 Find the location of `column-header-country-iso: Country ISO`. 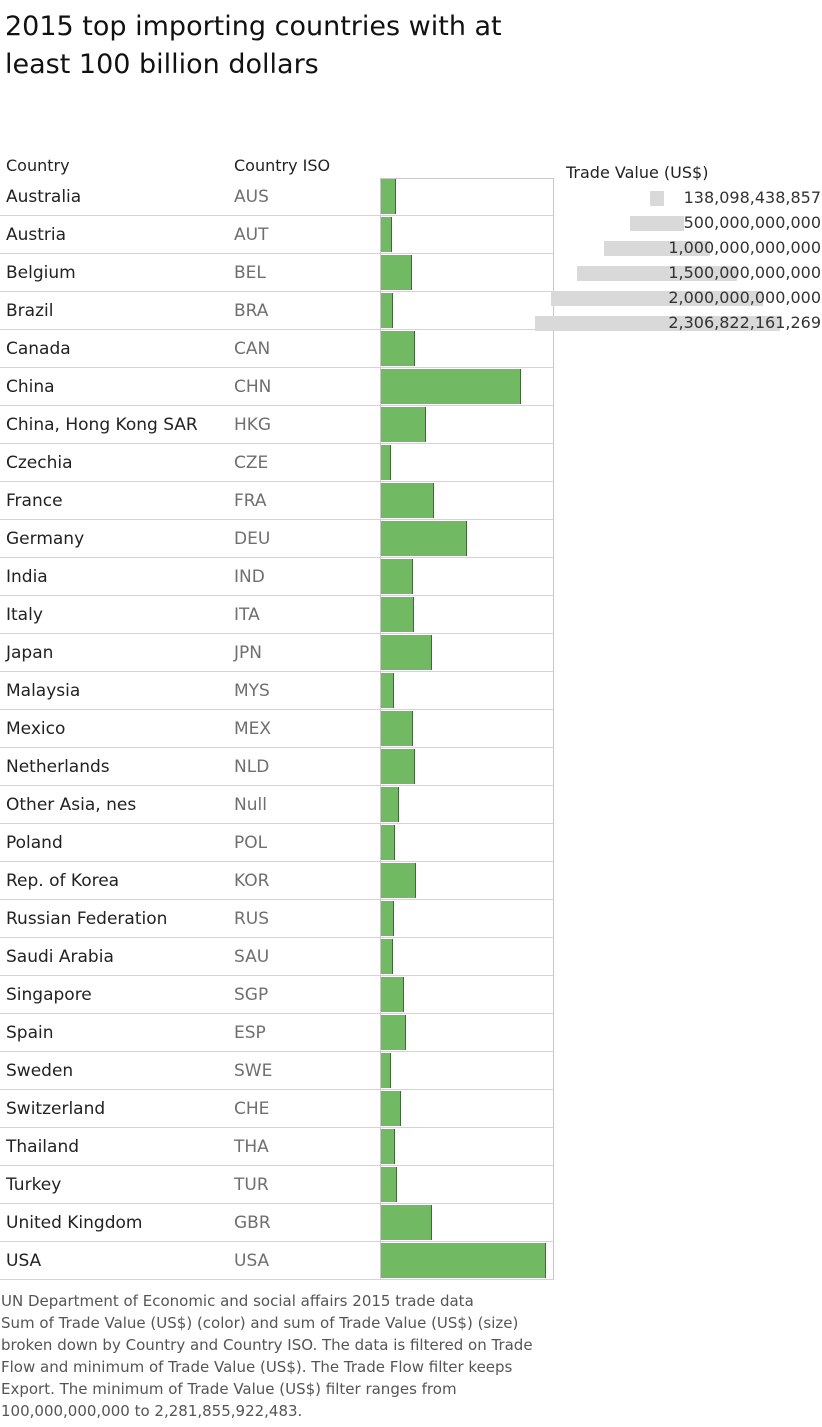

column-header-country-iso: Country ISO is located at coordinates (282, 165).